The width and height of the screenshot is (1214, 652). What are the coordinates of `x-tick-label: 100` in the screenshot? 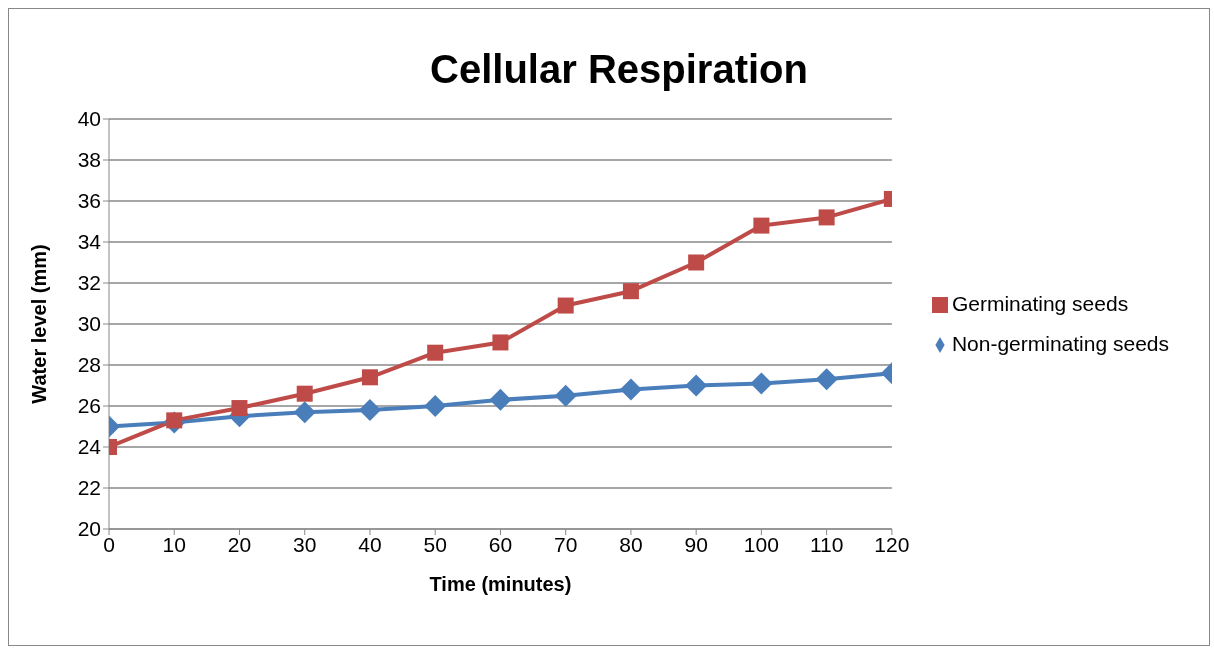 It's located at (761, 544).